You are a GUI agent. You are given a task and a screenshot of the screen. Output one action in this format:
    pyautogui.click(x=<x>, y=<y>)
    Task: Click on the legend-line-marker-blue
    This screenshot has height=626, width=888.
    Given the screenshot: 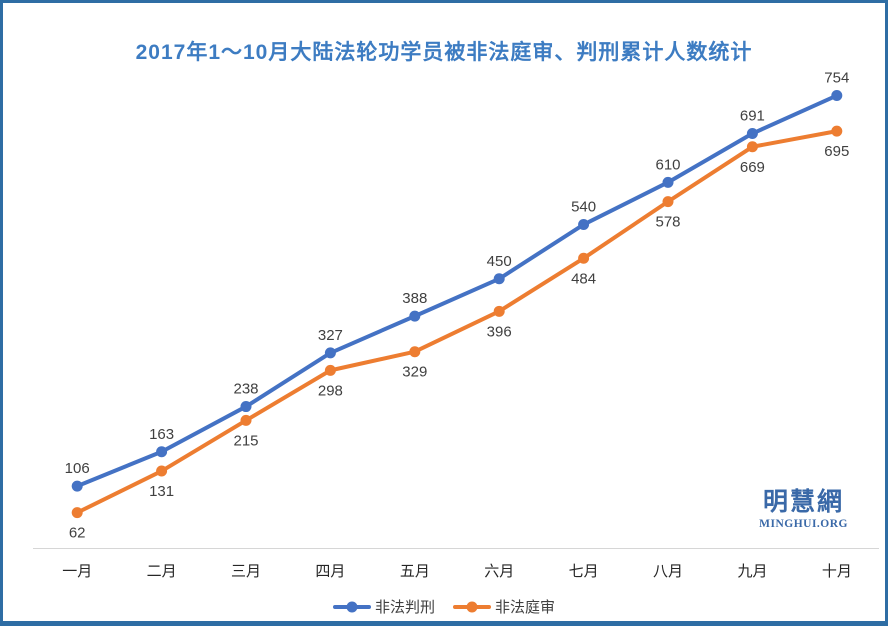 What is the action you would take?
    pyautogui.click(x=351, y=606)
    